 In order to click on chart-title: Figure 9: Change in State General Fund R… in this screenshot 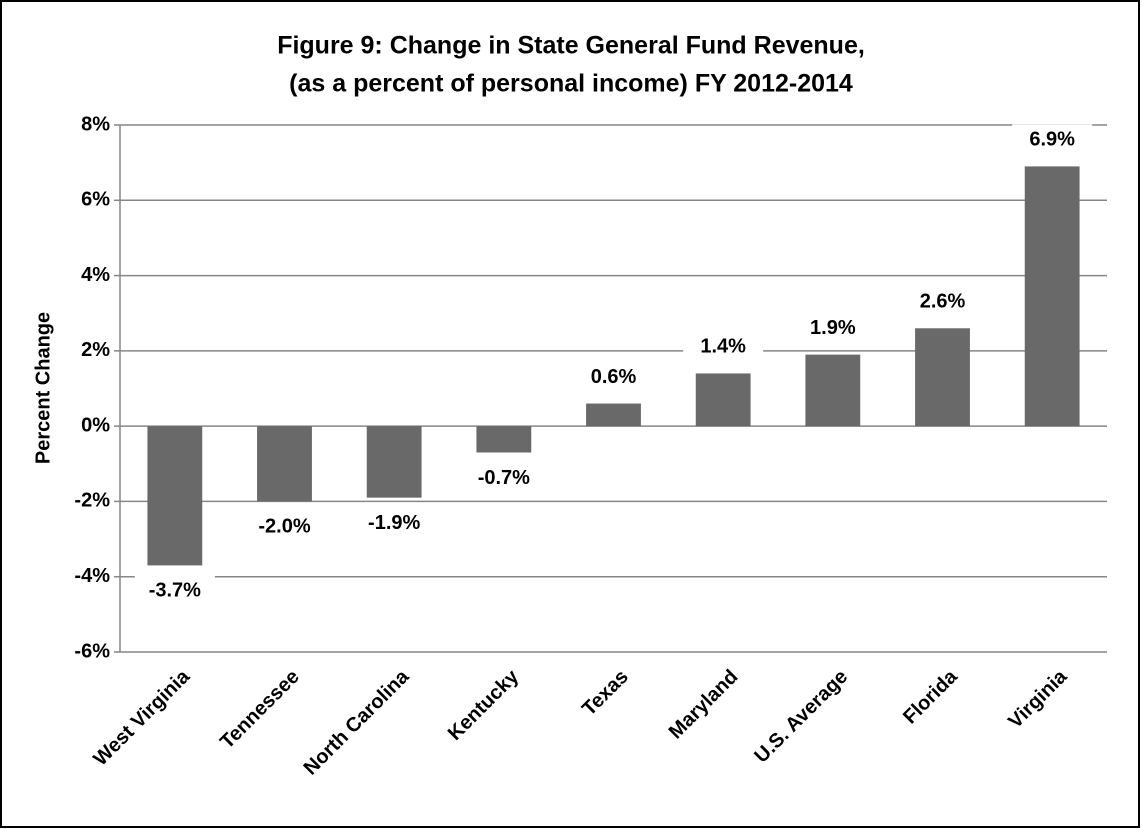, I will do `click(571, 46)`.